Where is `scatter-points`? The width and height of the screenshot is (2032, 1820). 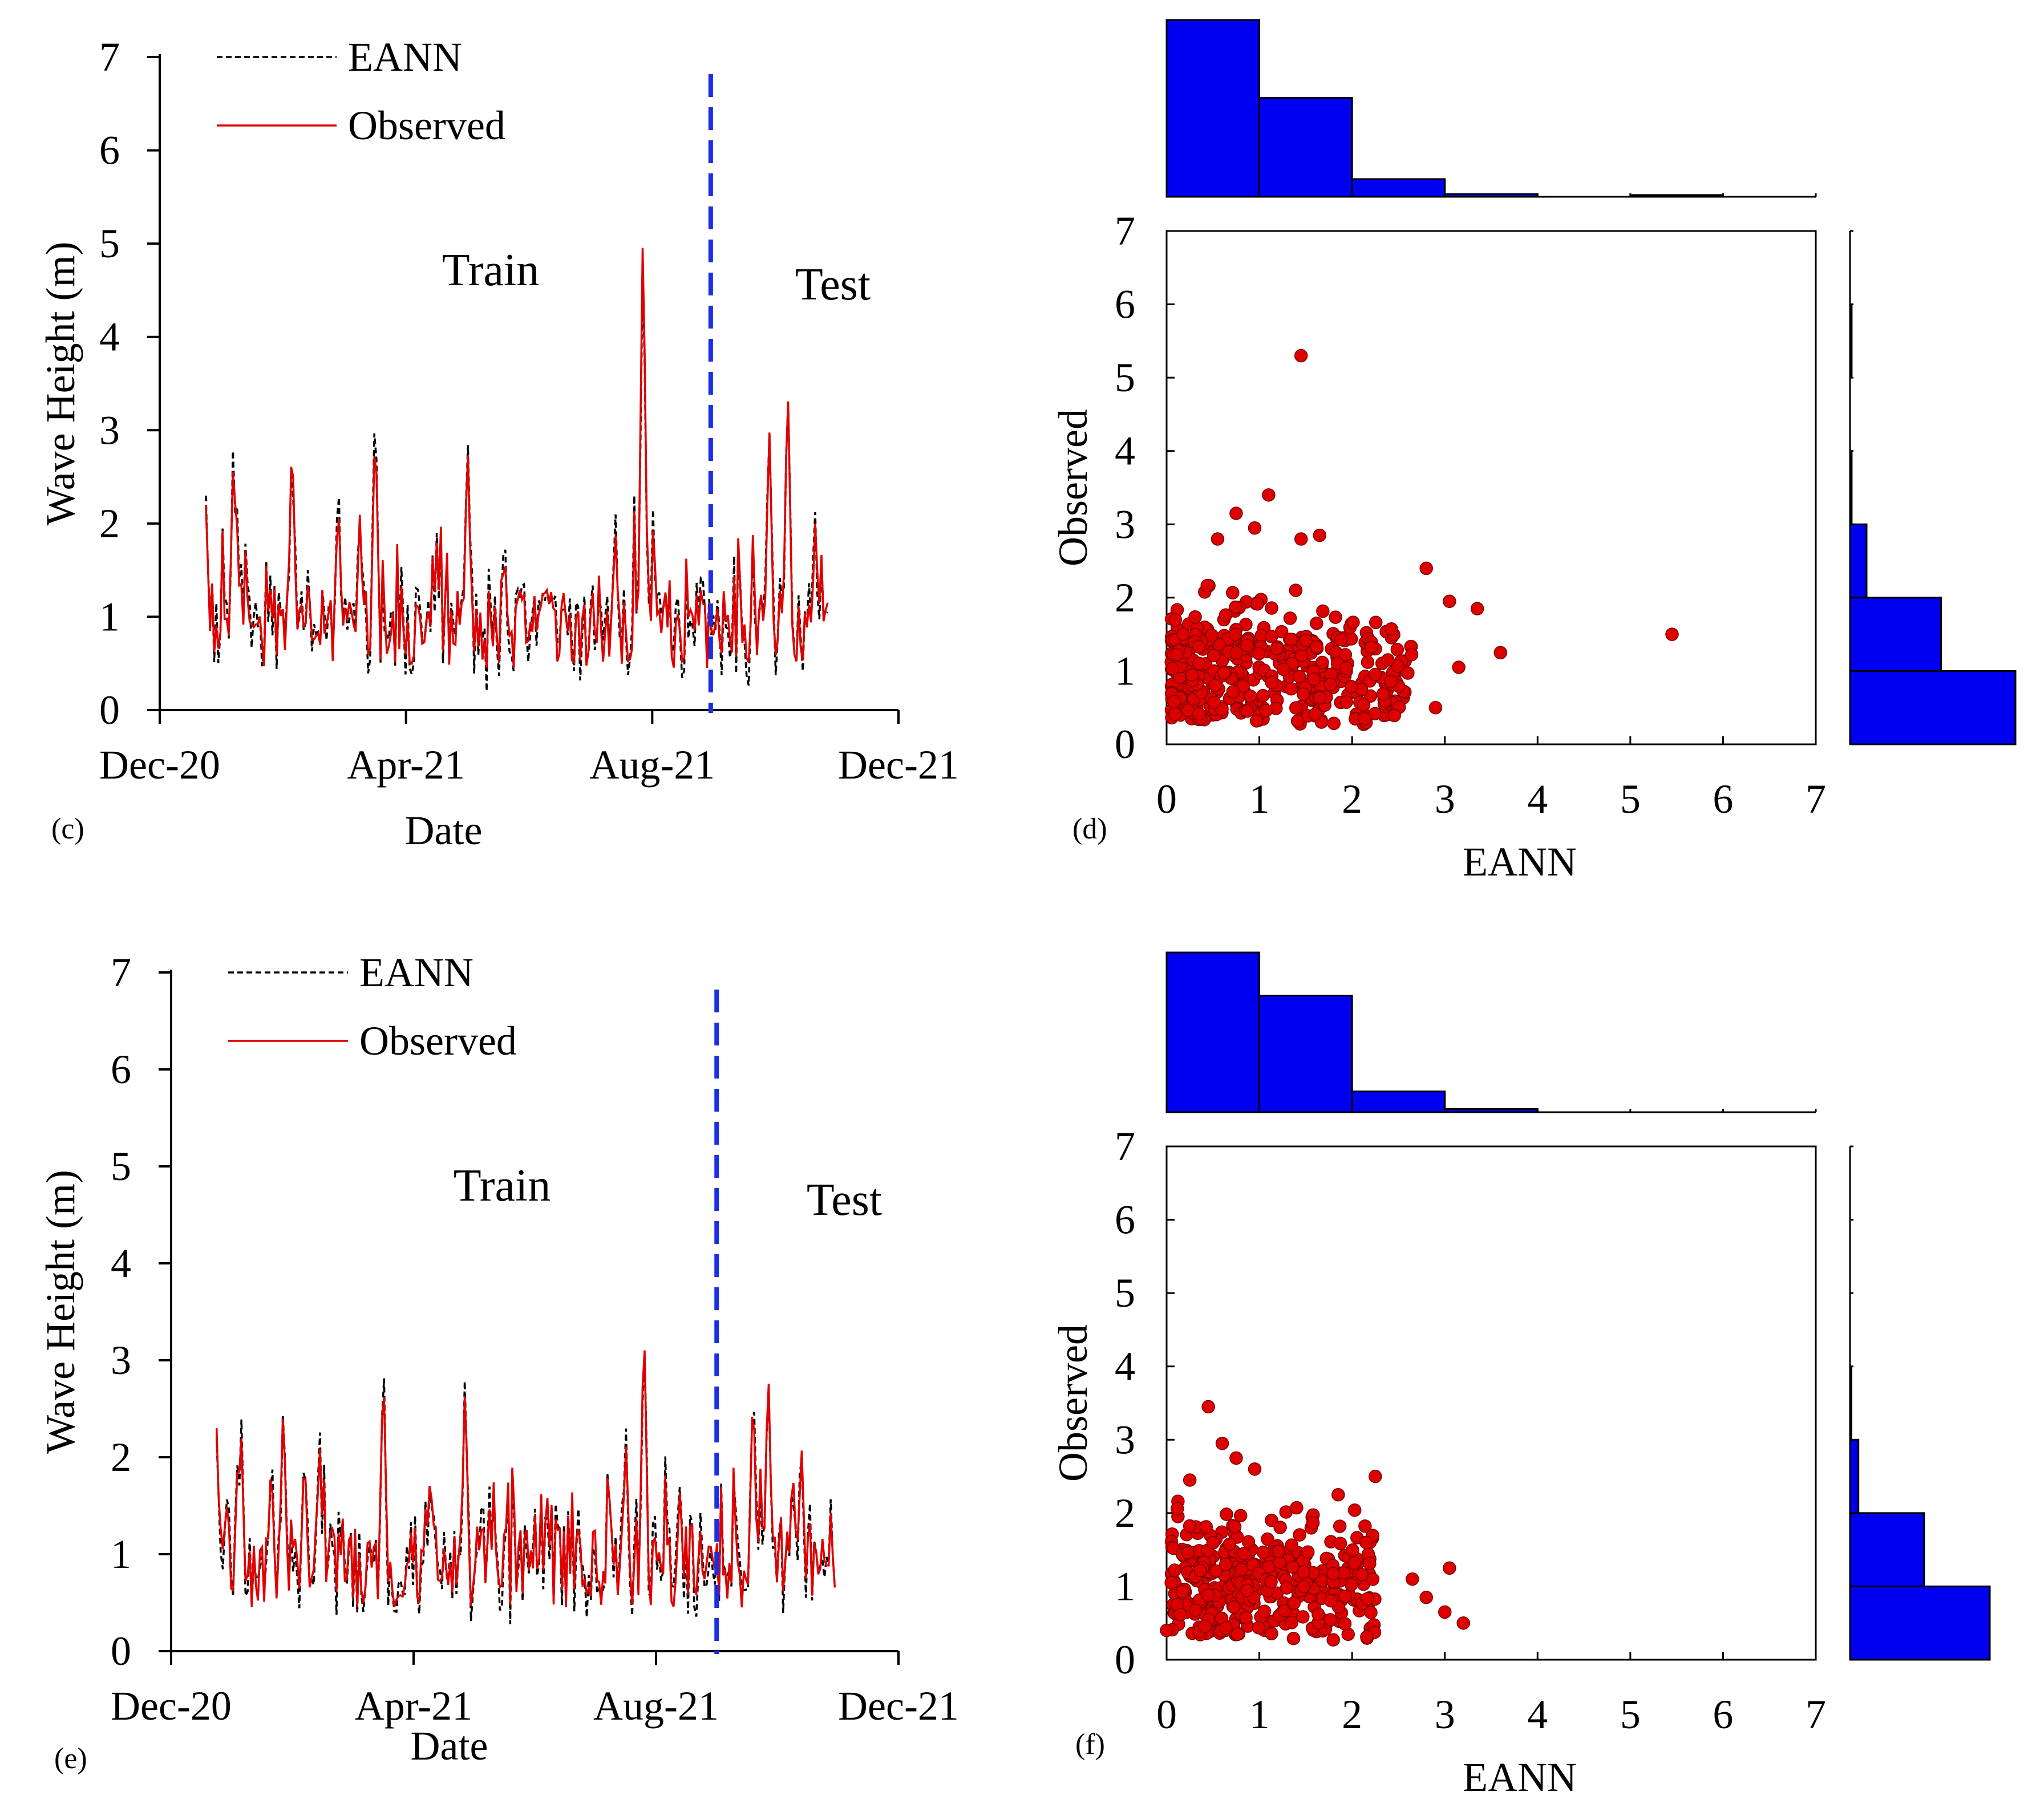
scatter-points is located at coordinates (1315, 1523).